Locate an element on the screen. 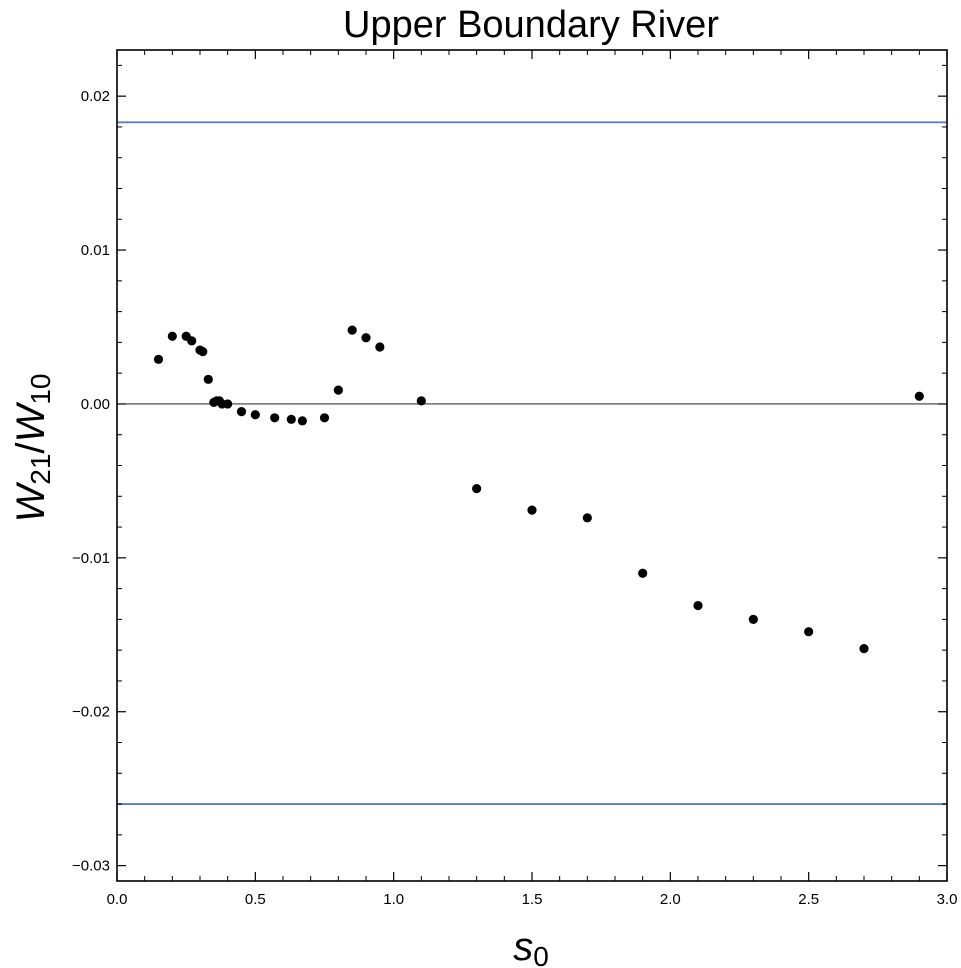  x-tick-label-4: 1.5 is located at coordinates (532, 899).